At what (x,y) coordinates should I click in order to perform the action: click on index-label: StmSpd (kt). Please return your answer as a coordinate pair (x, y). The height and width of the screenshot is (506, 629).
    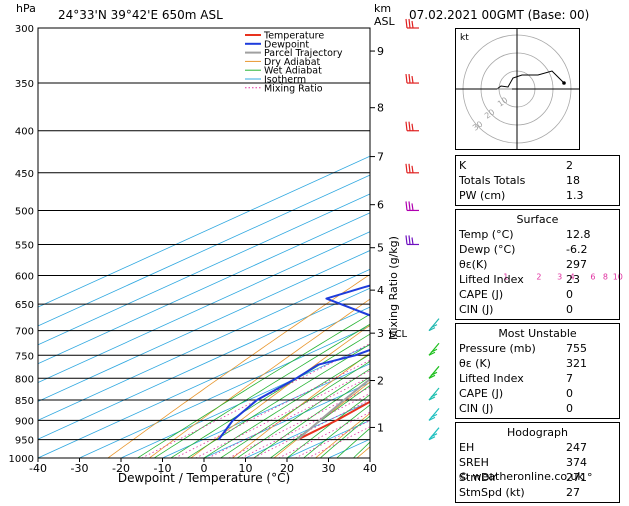
    Looking at the image, I should click on (494, 492).